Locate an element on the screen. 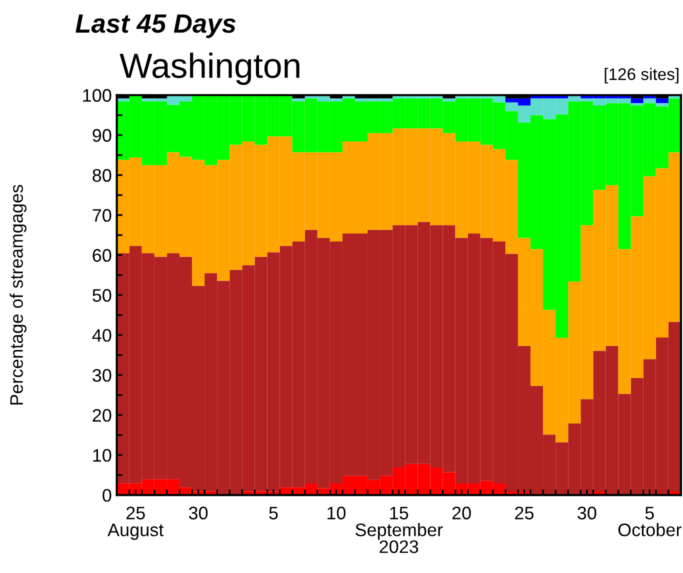  x-tick-label: 5 October is located at coordinates (650, 521).